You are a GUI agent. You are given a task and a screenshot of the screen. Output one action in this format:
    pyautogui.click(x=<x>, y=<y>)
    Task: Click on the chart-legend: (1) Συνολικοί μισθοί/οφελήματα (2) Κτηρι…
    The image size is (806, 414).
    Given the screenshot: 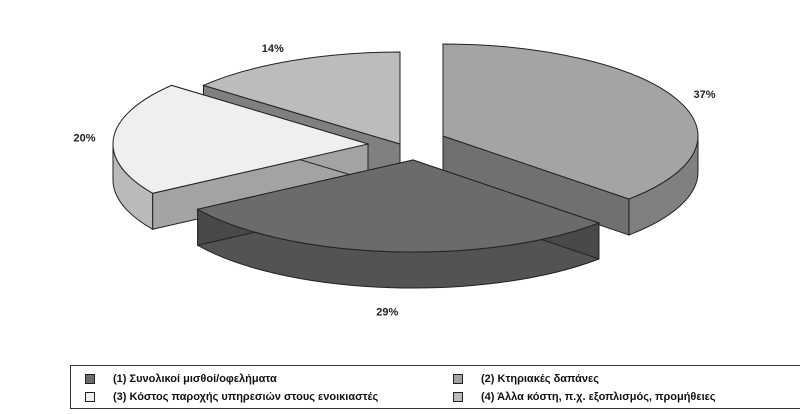 What is the action you would take?
    pyautogui.click(x=435, y=387)
    